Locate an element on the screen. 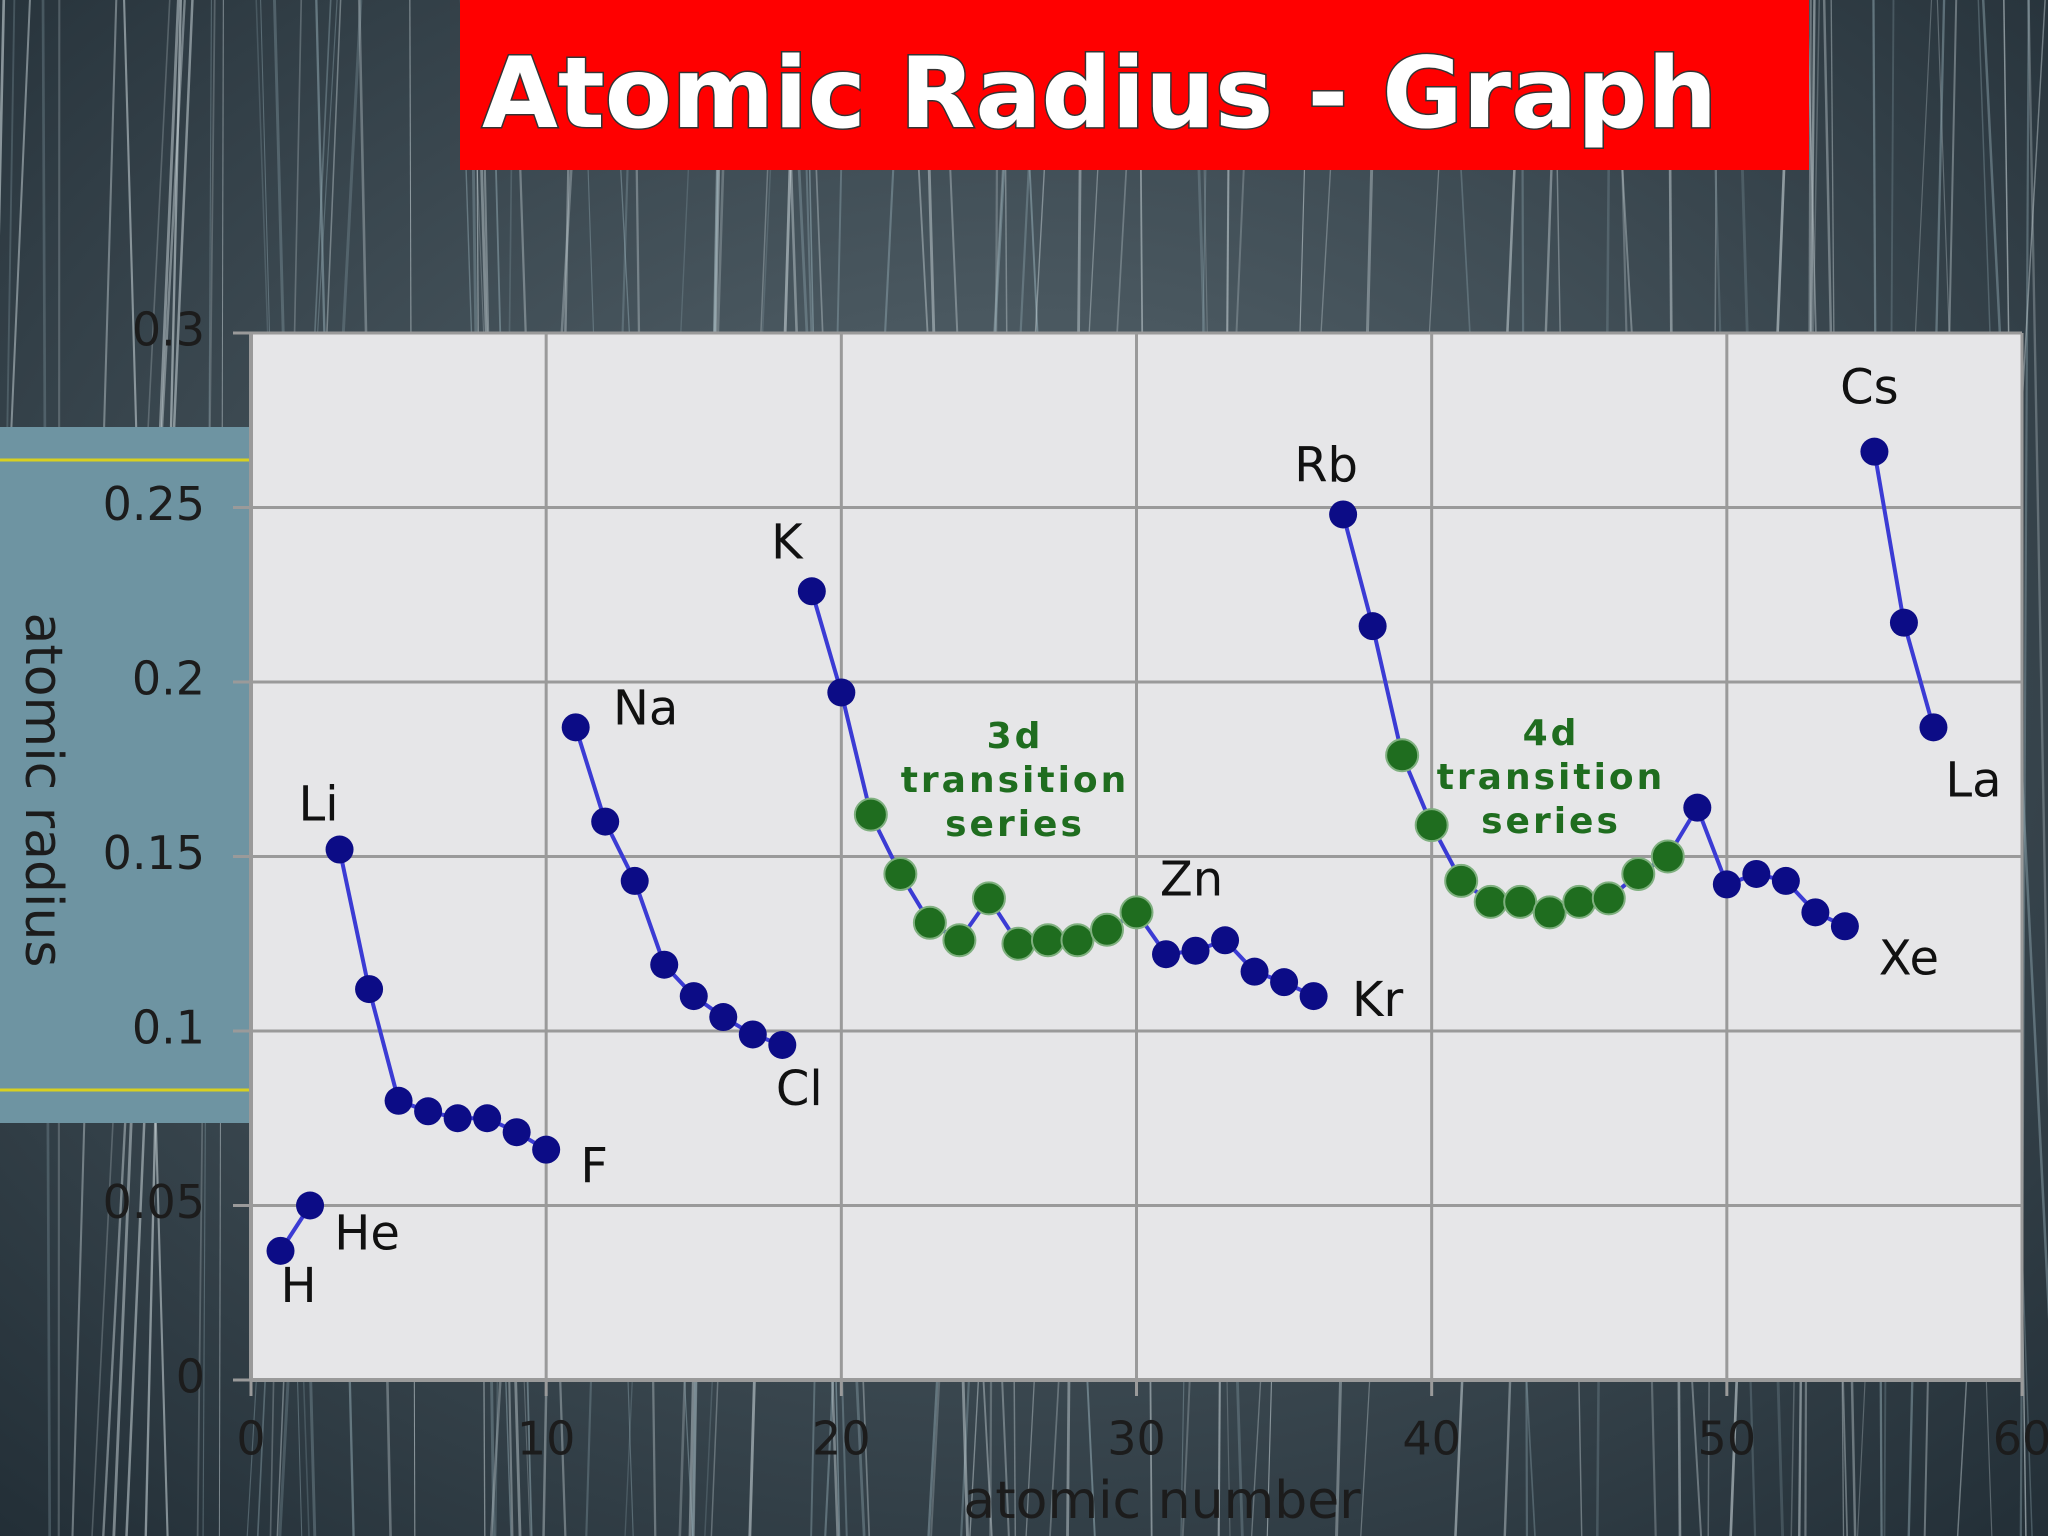  x-tick-label: 30 is located at coordinates (1136, 1439).